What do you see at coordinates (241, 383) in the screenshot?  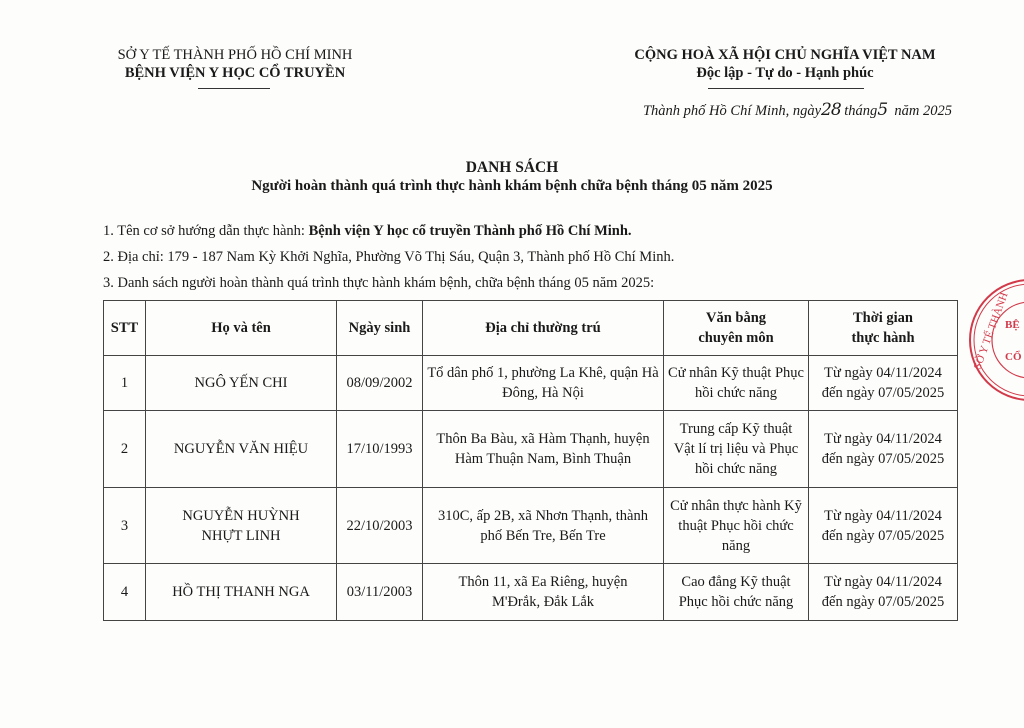 I see `cell-name: NGÔ YẾN CHI` at bounding box center [241, 383].